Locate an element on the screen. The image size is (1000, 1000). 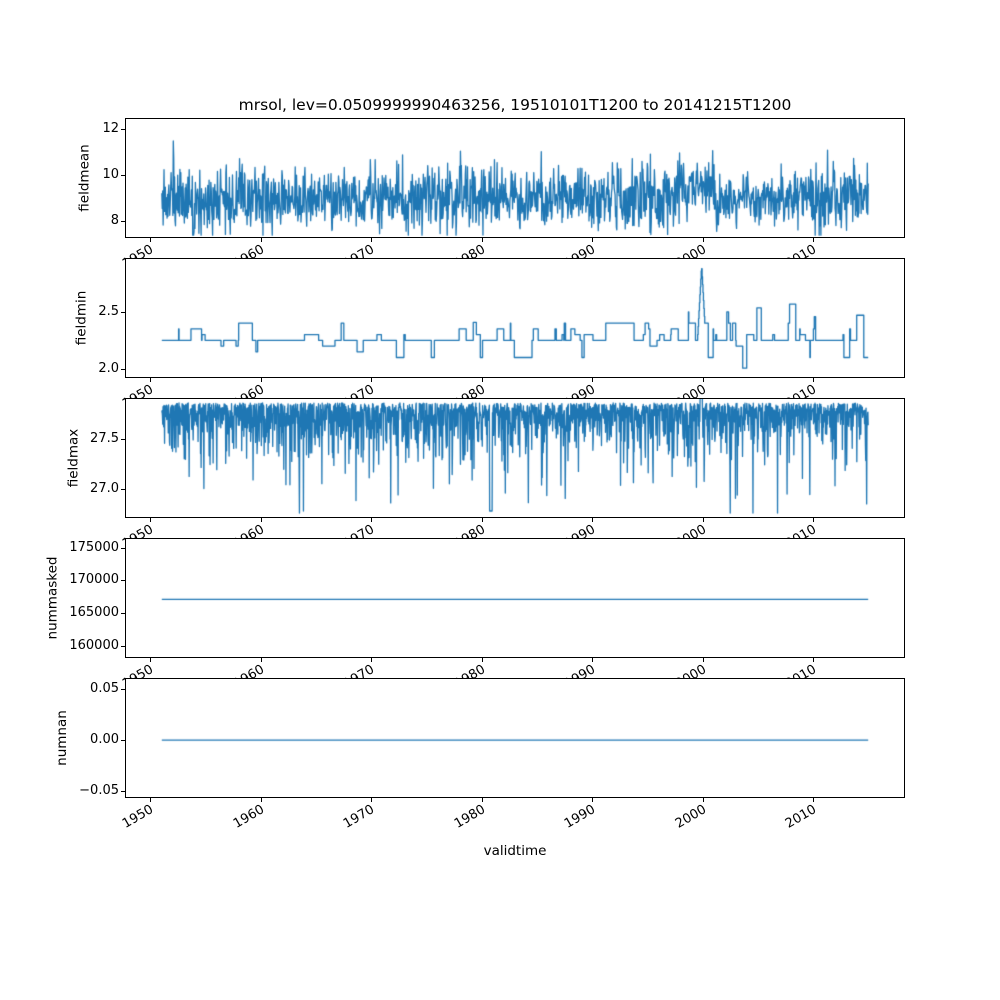
x-tick-labels-row-5: 1950 1960 1970 1980 1990 2000 2010 is located at coordinates (512, 819).